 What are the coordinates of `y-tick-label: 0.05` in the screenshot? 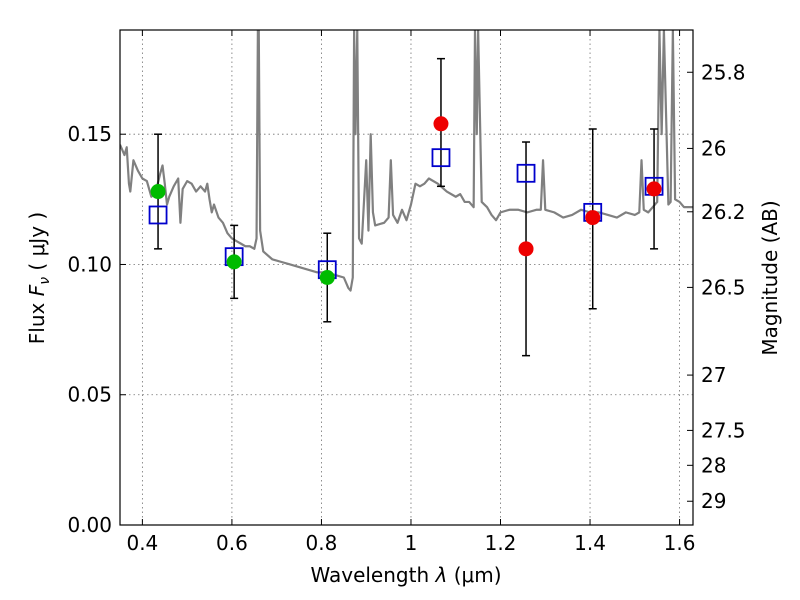 It's located at (89, 395).